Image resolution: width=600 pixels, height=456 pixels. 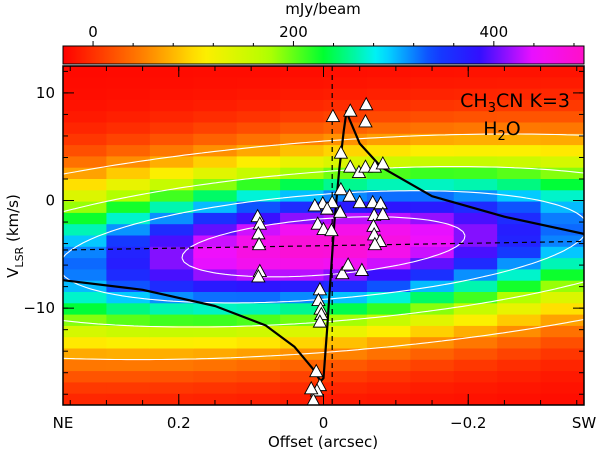 I want to click on fit-line, so click(x=323, y=245).